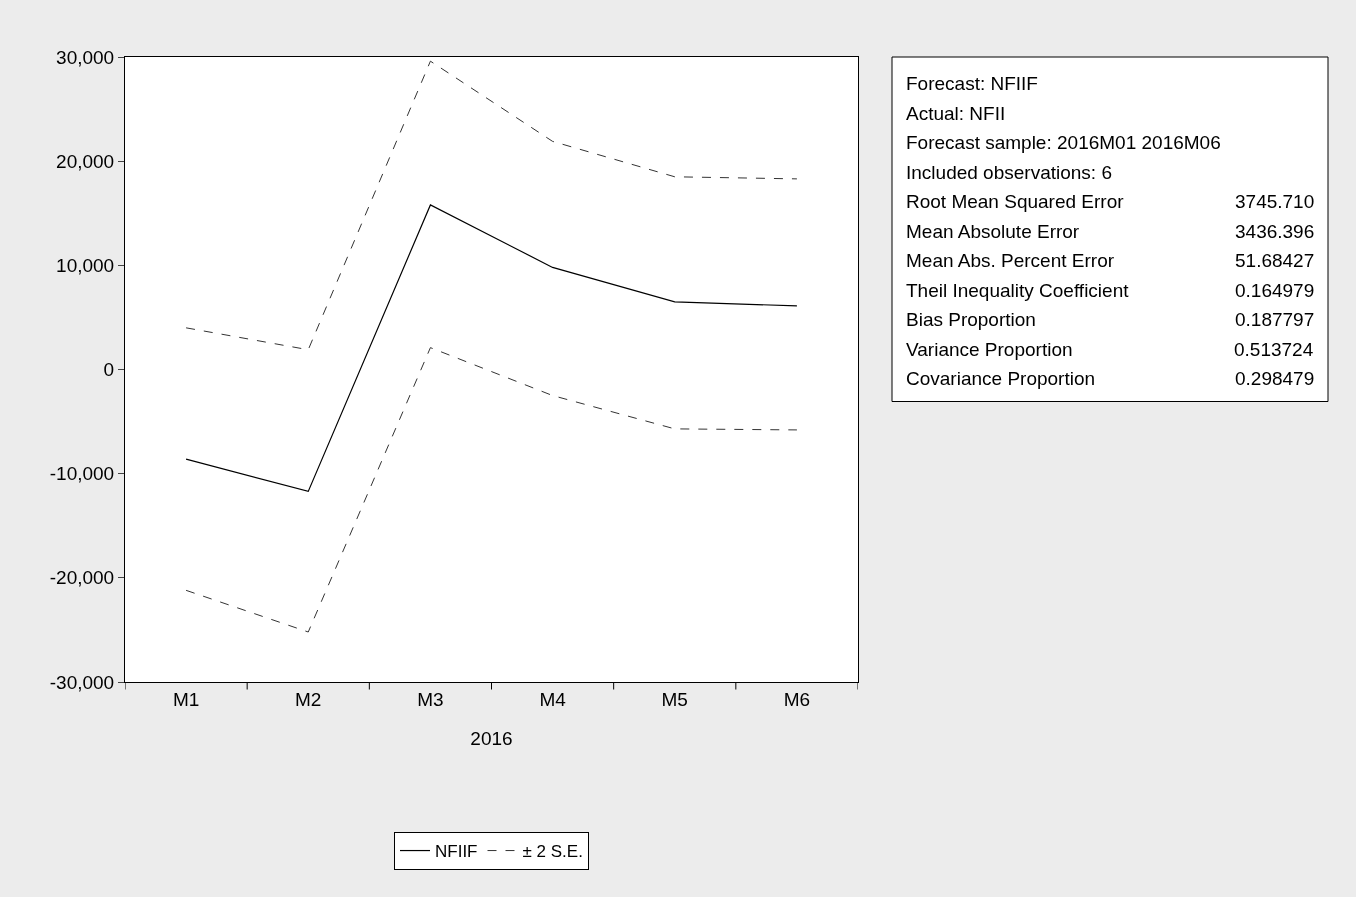  Describe the element at coordinates (1110, 231) in the screenshot. I see `text: Mean Absolute Error 3436.396` at that location.